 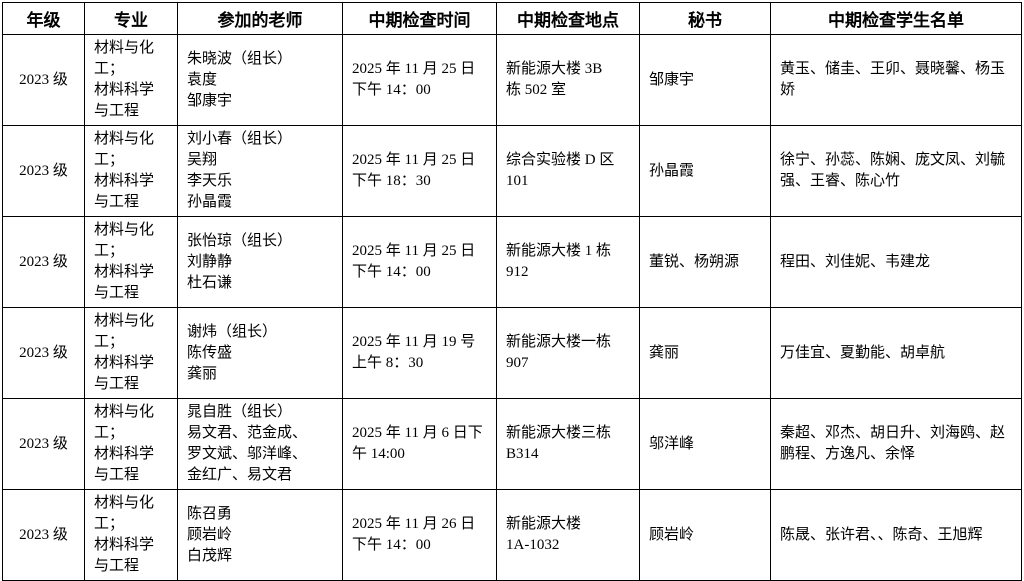 What do you see at coordinates (260, 353) in the screenshot?
I see `cell-teachers: 谢炜（组长） 陈传盛 龚丽` at bounding box center [260, 353].